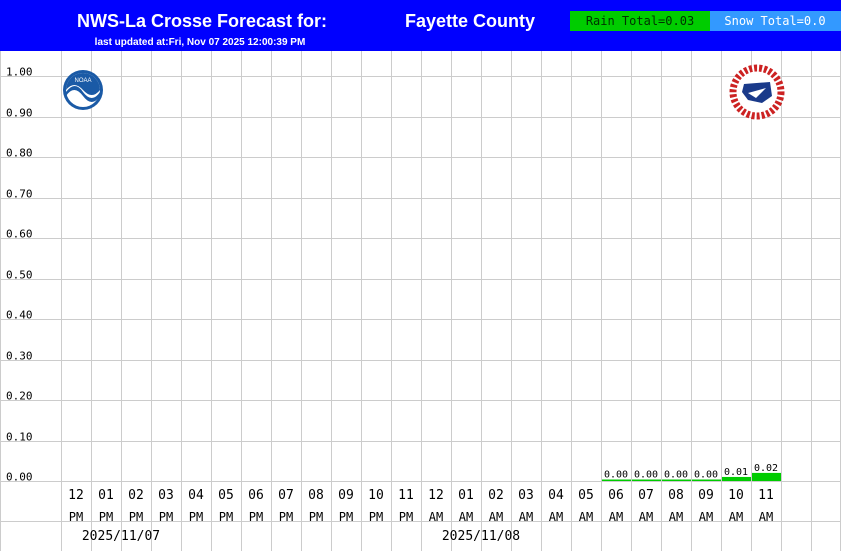  What do you see at coordinates (766, 468) in the screenshot?
I see `bar-value-label: 0.02` at bounding box center [766, 468].